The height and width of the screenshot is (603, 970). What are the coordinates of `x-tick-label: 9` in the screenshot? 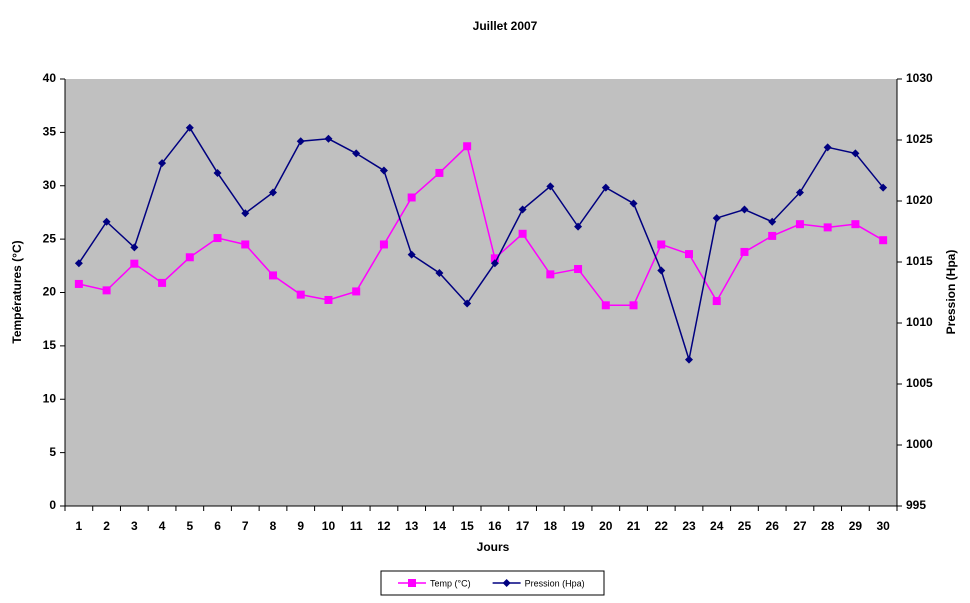 It's located at (300, 526).